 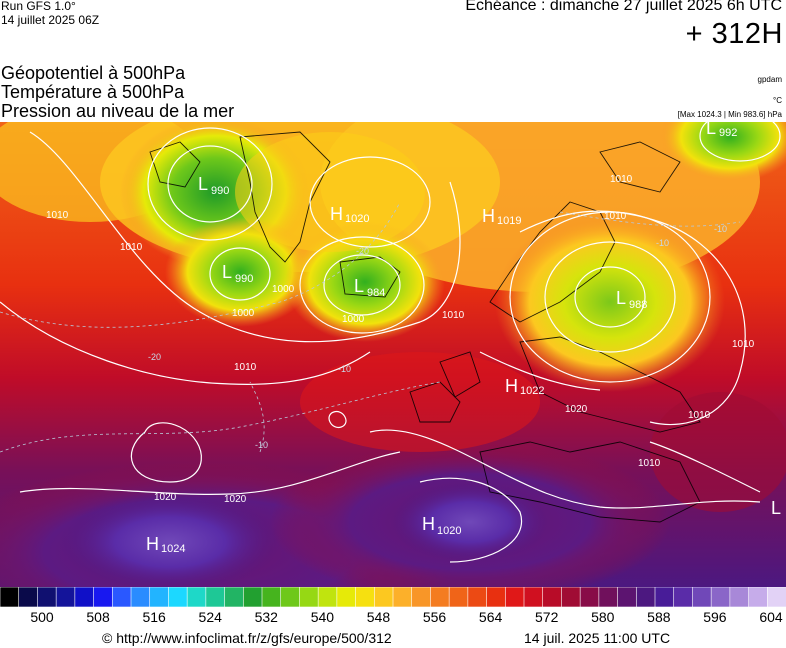 I want to click on svg-text: 1020, so click(x=449, y=531).